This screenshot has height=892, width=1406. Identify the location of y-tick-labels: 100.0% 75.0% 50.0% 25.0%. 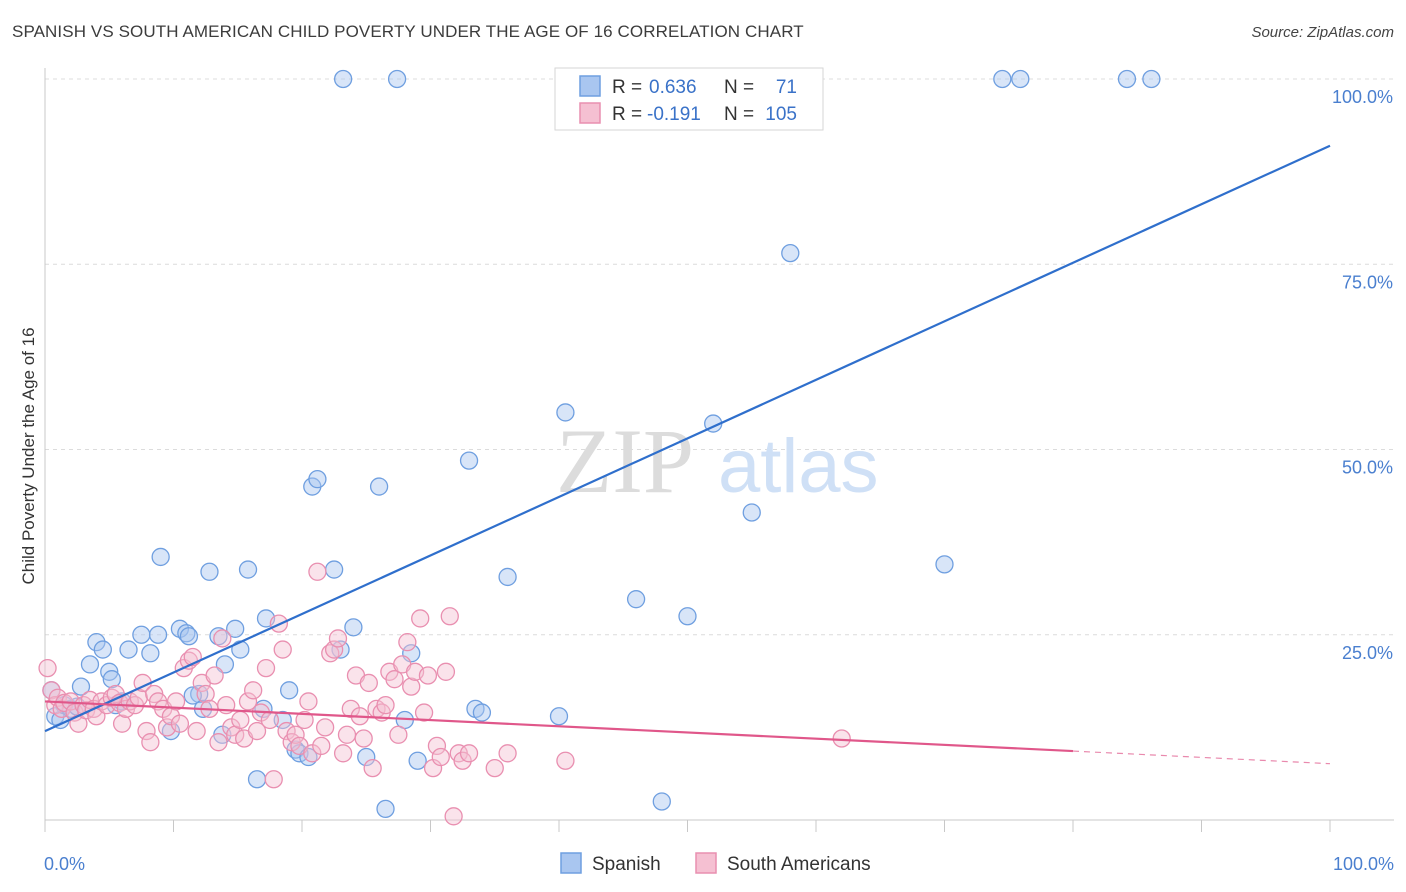
(1362, 375).